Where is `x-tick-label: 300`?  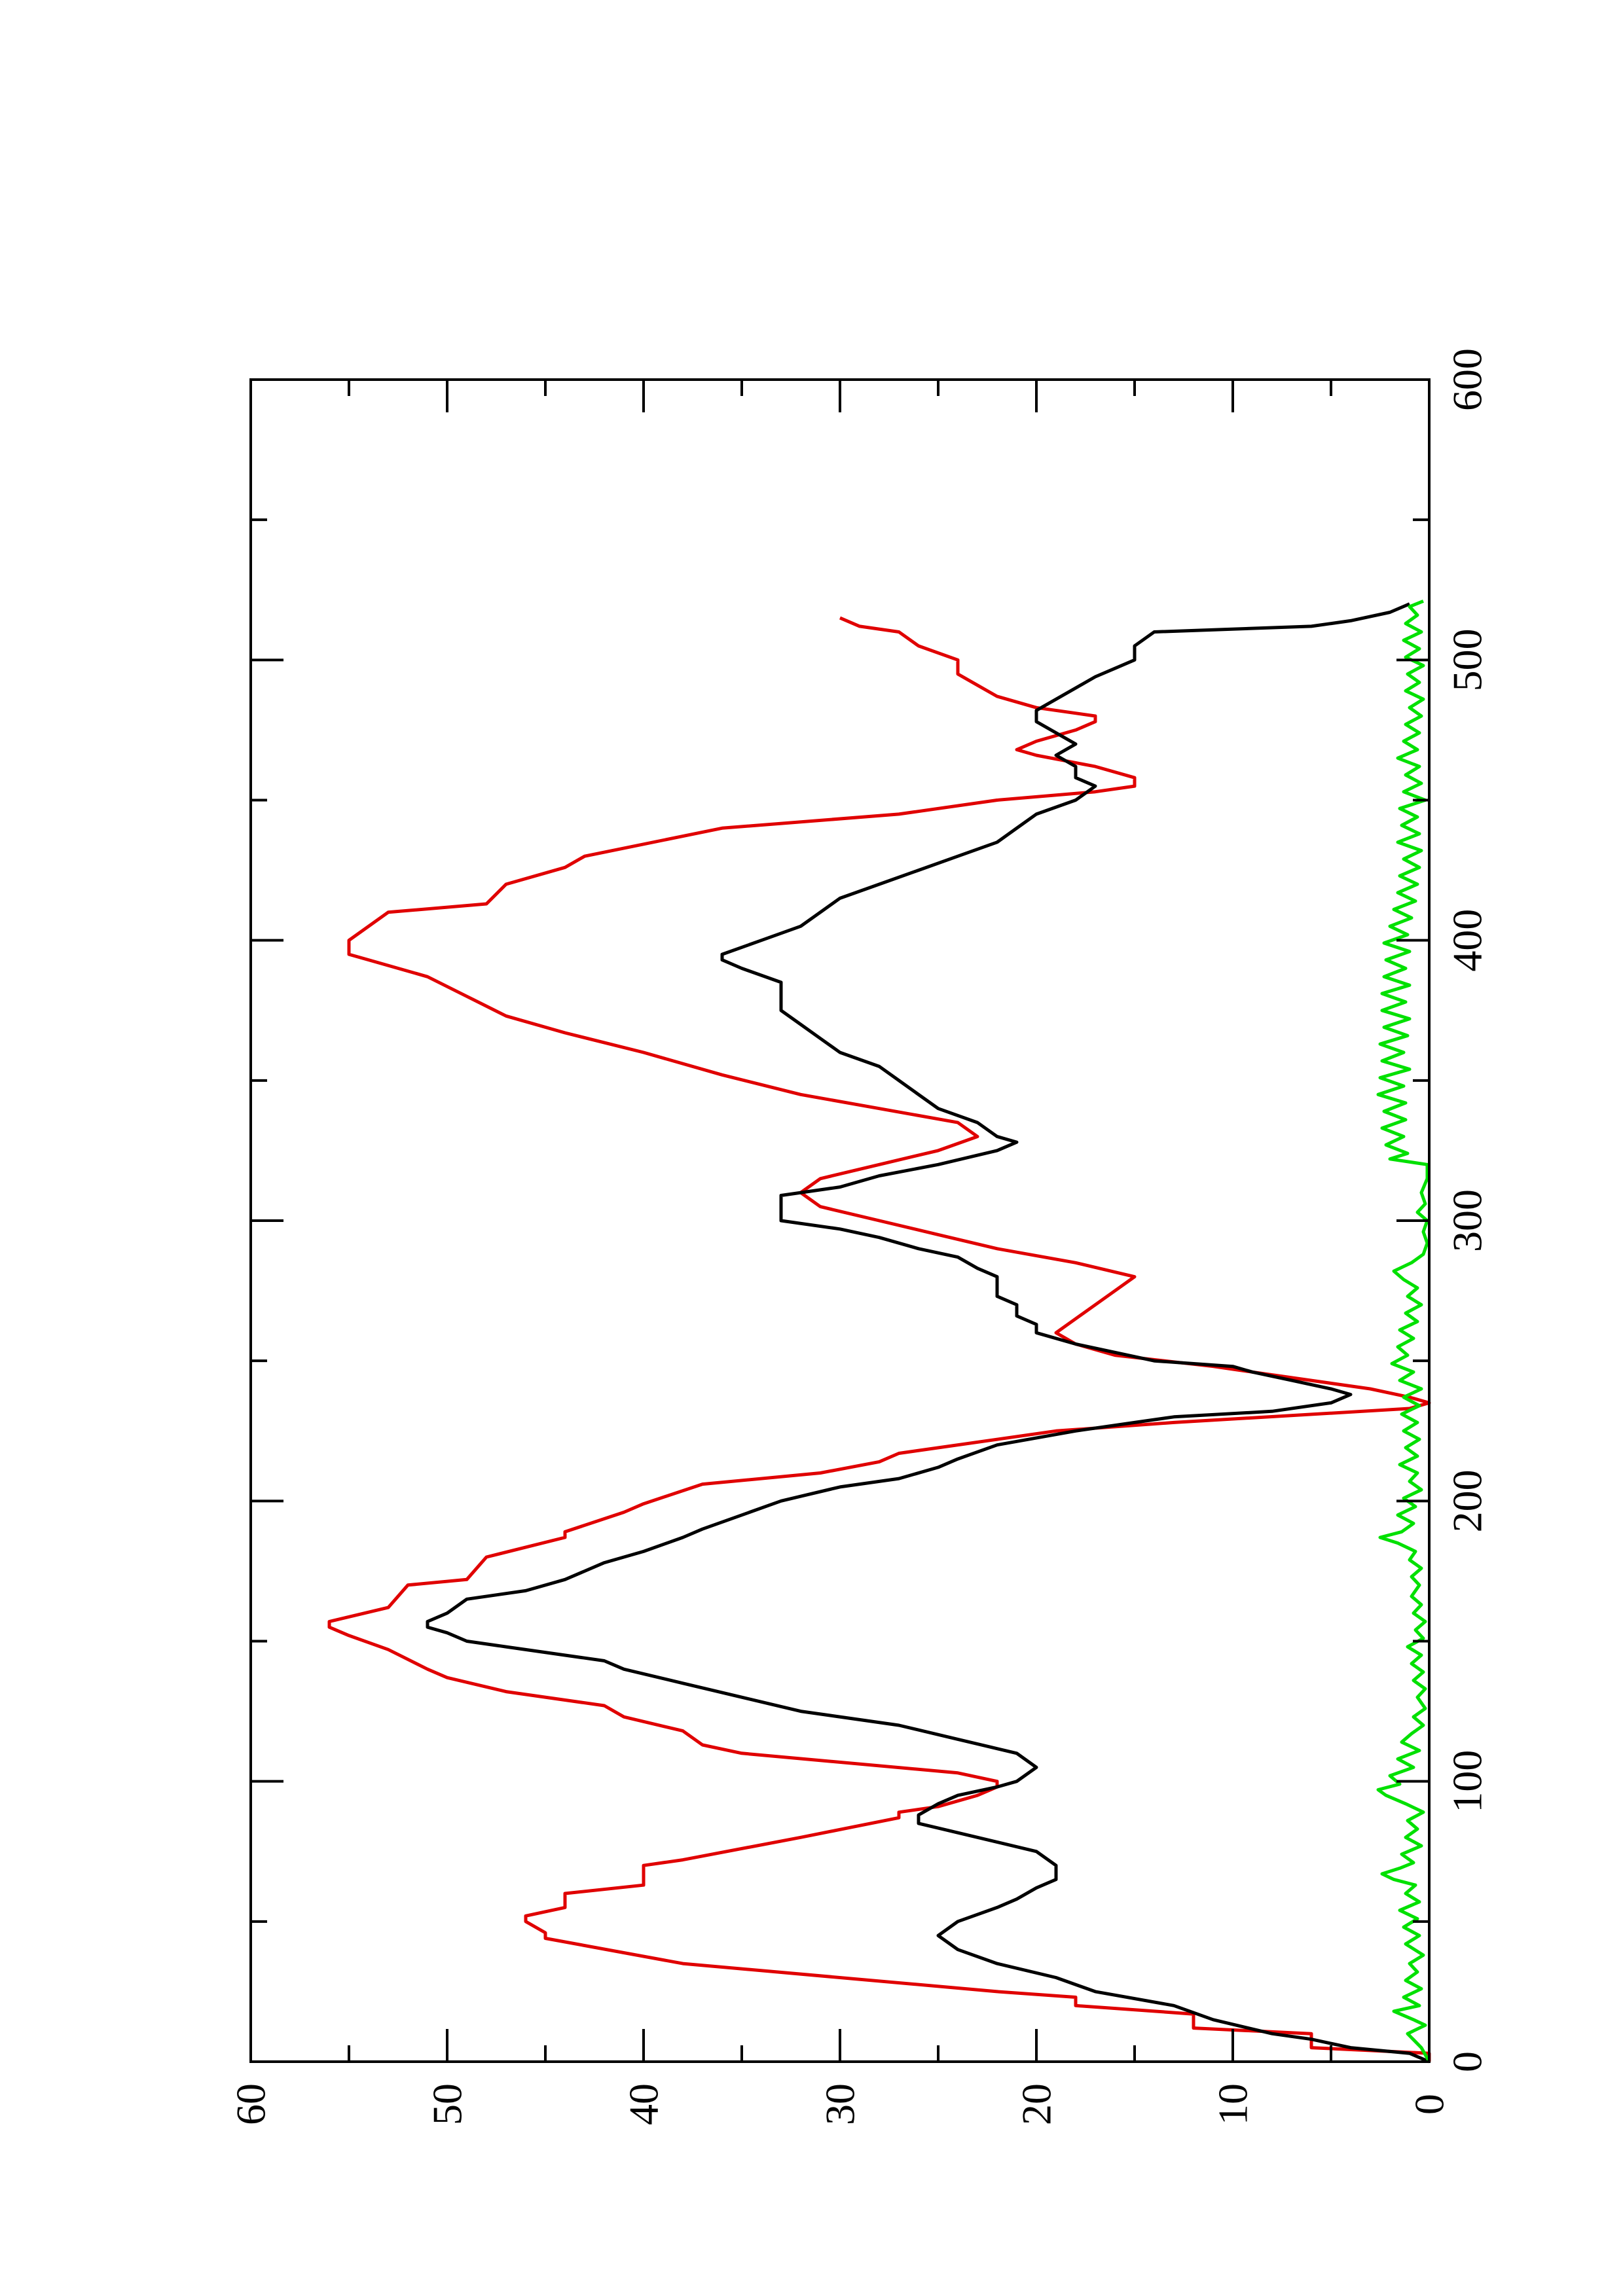
x-tick-label: 300 is located at coordinates (1467, 1220).